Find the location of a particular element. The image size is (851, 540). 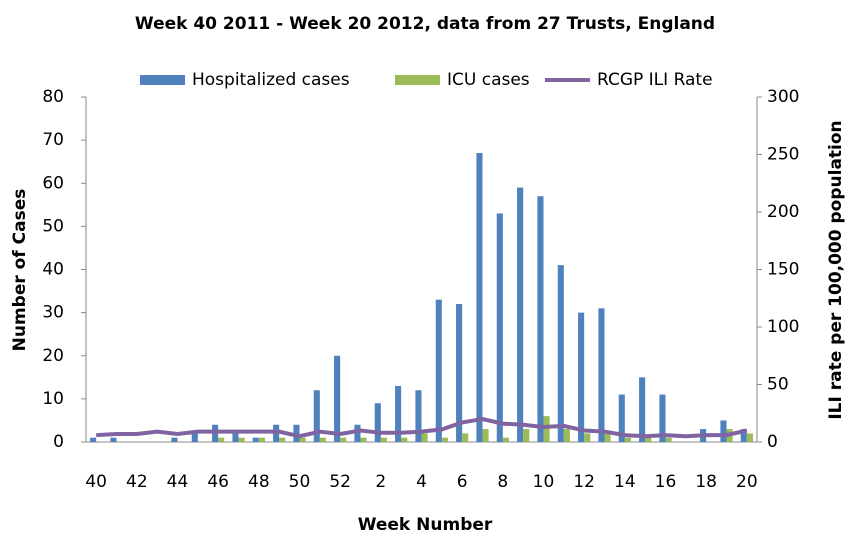

x-tick-label: 46 is located at coordinates (218, 482).